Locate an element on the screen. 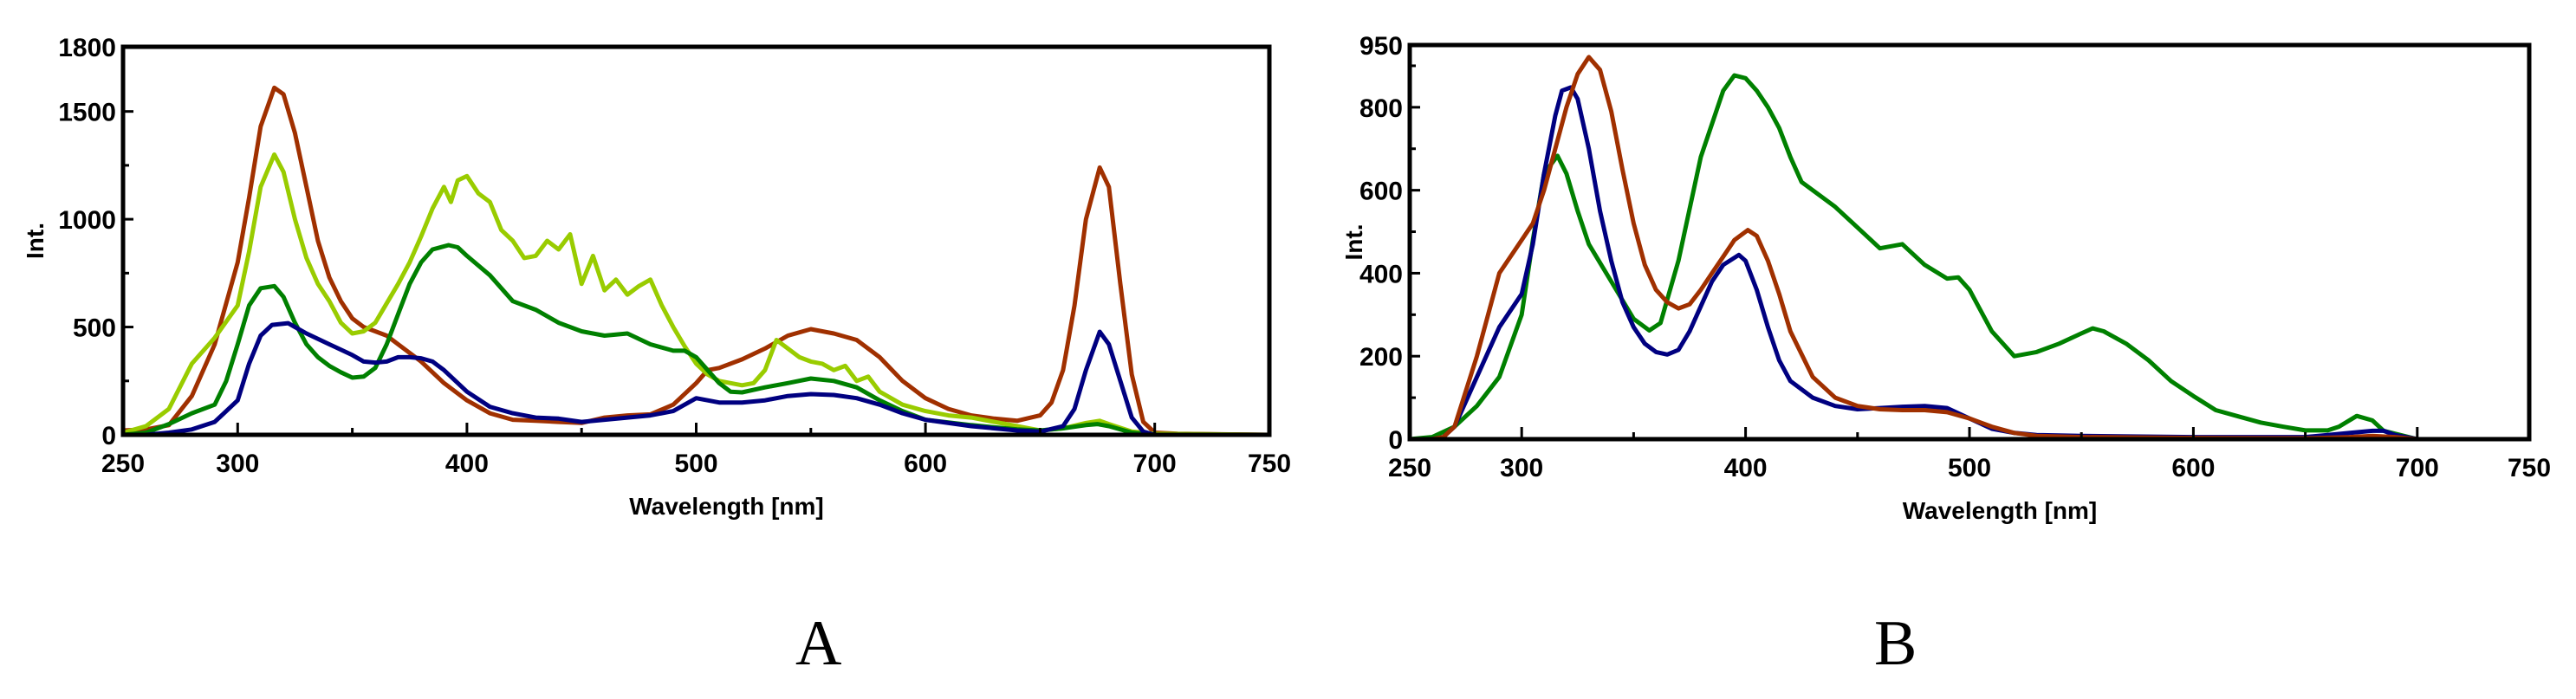 The width and height of the screenshot is (2576, 699). y-axis: 0 500 1000 1500 1800 Int. is located at coordinates (78, 242).